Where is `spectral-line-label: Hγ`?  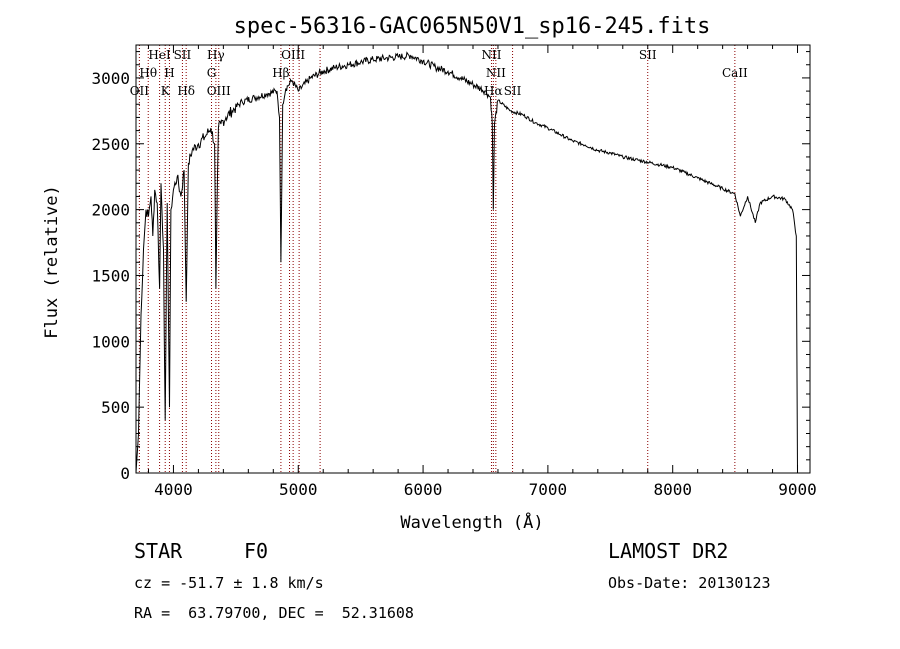 spectral-line-label: Hγ is located at coordinates (216, 55).